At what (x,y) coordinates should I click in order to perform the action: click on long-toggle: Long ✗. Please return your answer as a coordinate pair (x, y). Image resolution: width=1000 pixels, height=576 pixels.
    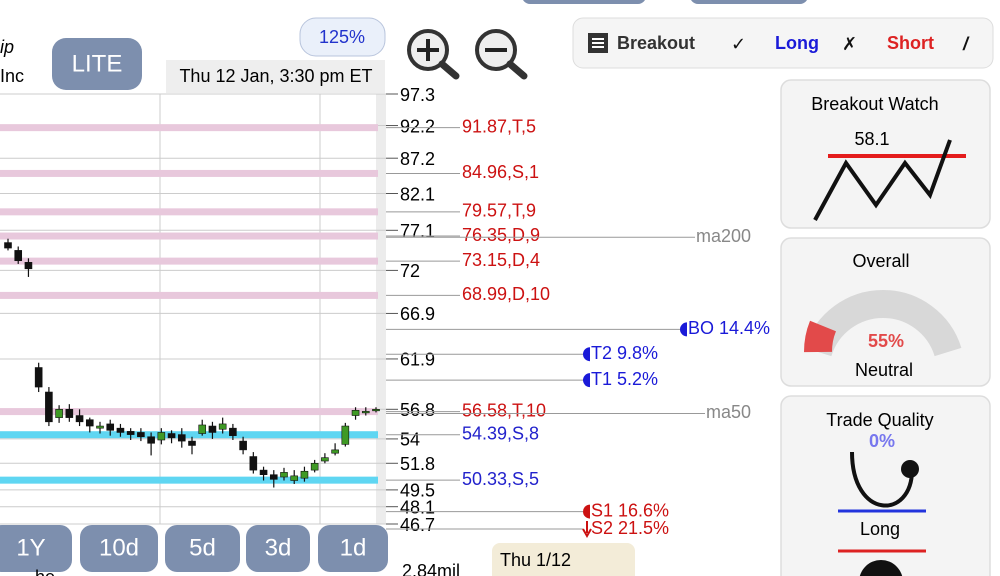
    Looking at the image, I should click on (816, 43).